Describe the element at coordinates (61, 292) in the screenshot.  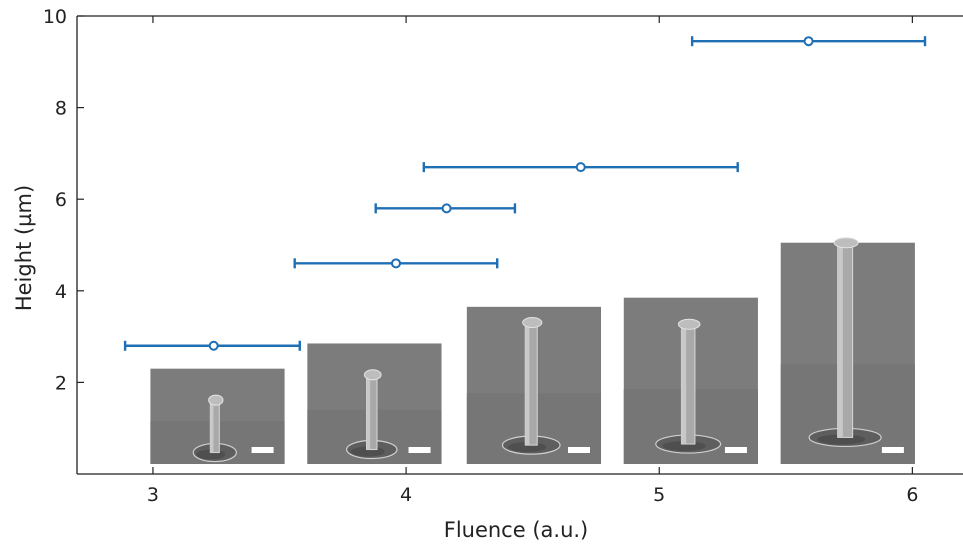
I see `y-tick-label: 4` at that location.